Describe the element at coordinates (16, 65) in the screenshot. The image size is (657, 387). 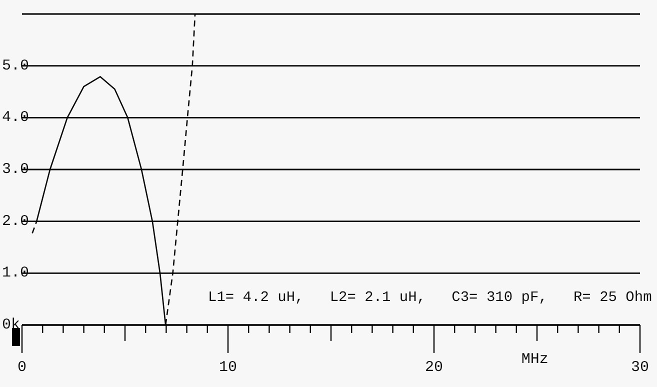
I see `y-tick-label: 5.0` at that location.